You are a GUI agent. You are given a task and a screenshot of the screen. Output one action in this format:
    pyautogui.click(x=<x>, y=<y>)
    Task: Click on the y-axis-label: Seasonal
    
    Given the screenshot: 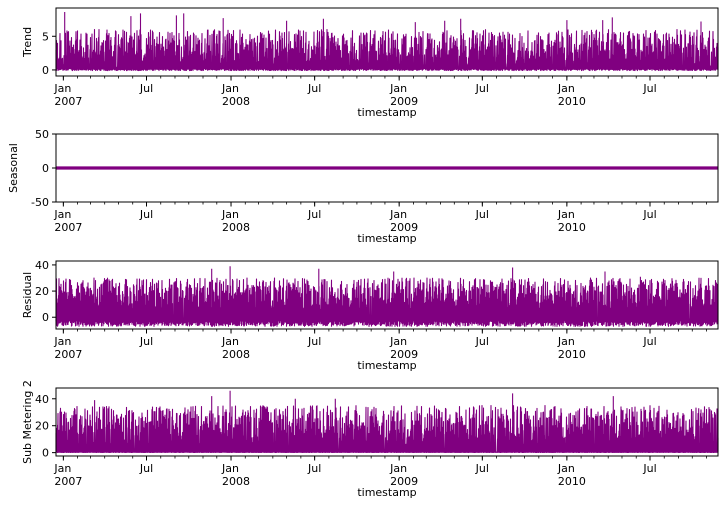 What is the action you would take?
    pyautogui.click(x=13, y=168)
    